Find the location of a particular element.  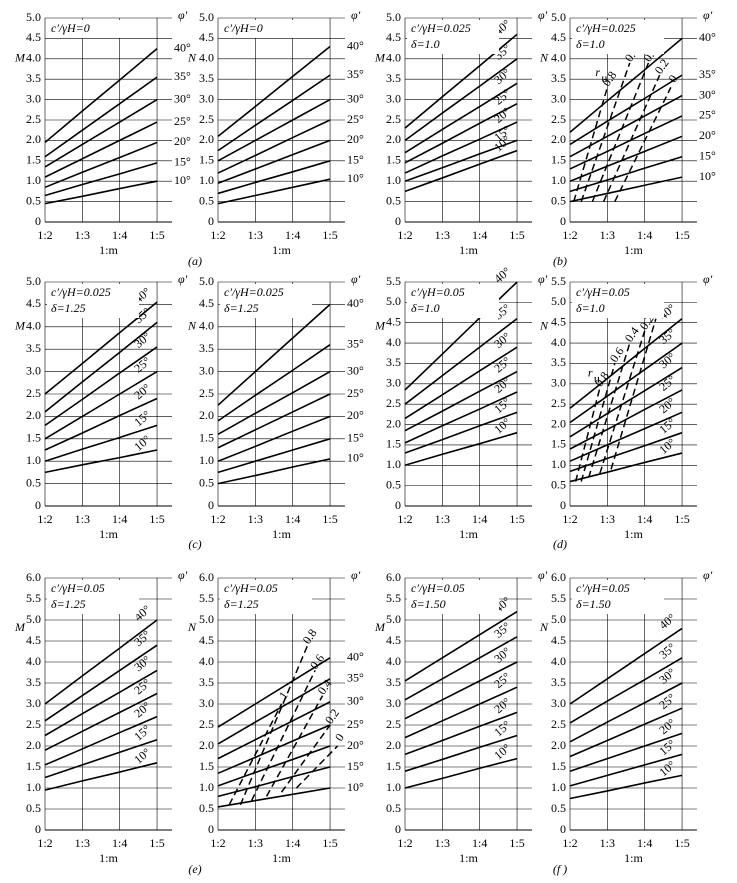

ru-label: 0.6 is located at coordinates (617, 355).